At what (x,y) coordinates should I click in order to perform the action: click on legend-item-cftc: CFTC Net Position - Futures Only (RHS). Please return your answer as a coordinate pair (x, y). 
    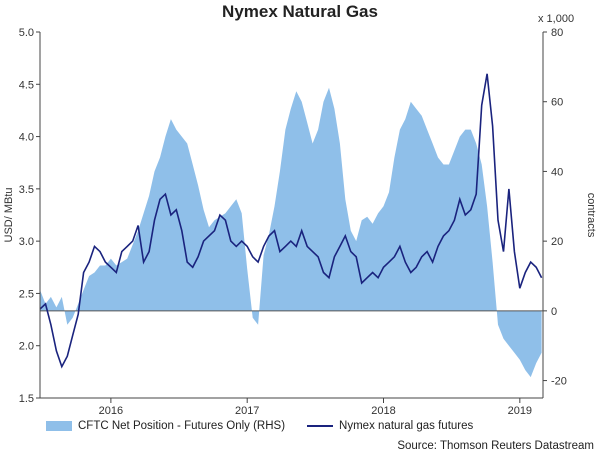
    Looking at the image, I should click on (165, 426).